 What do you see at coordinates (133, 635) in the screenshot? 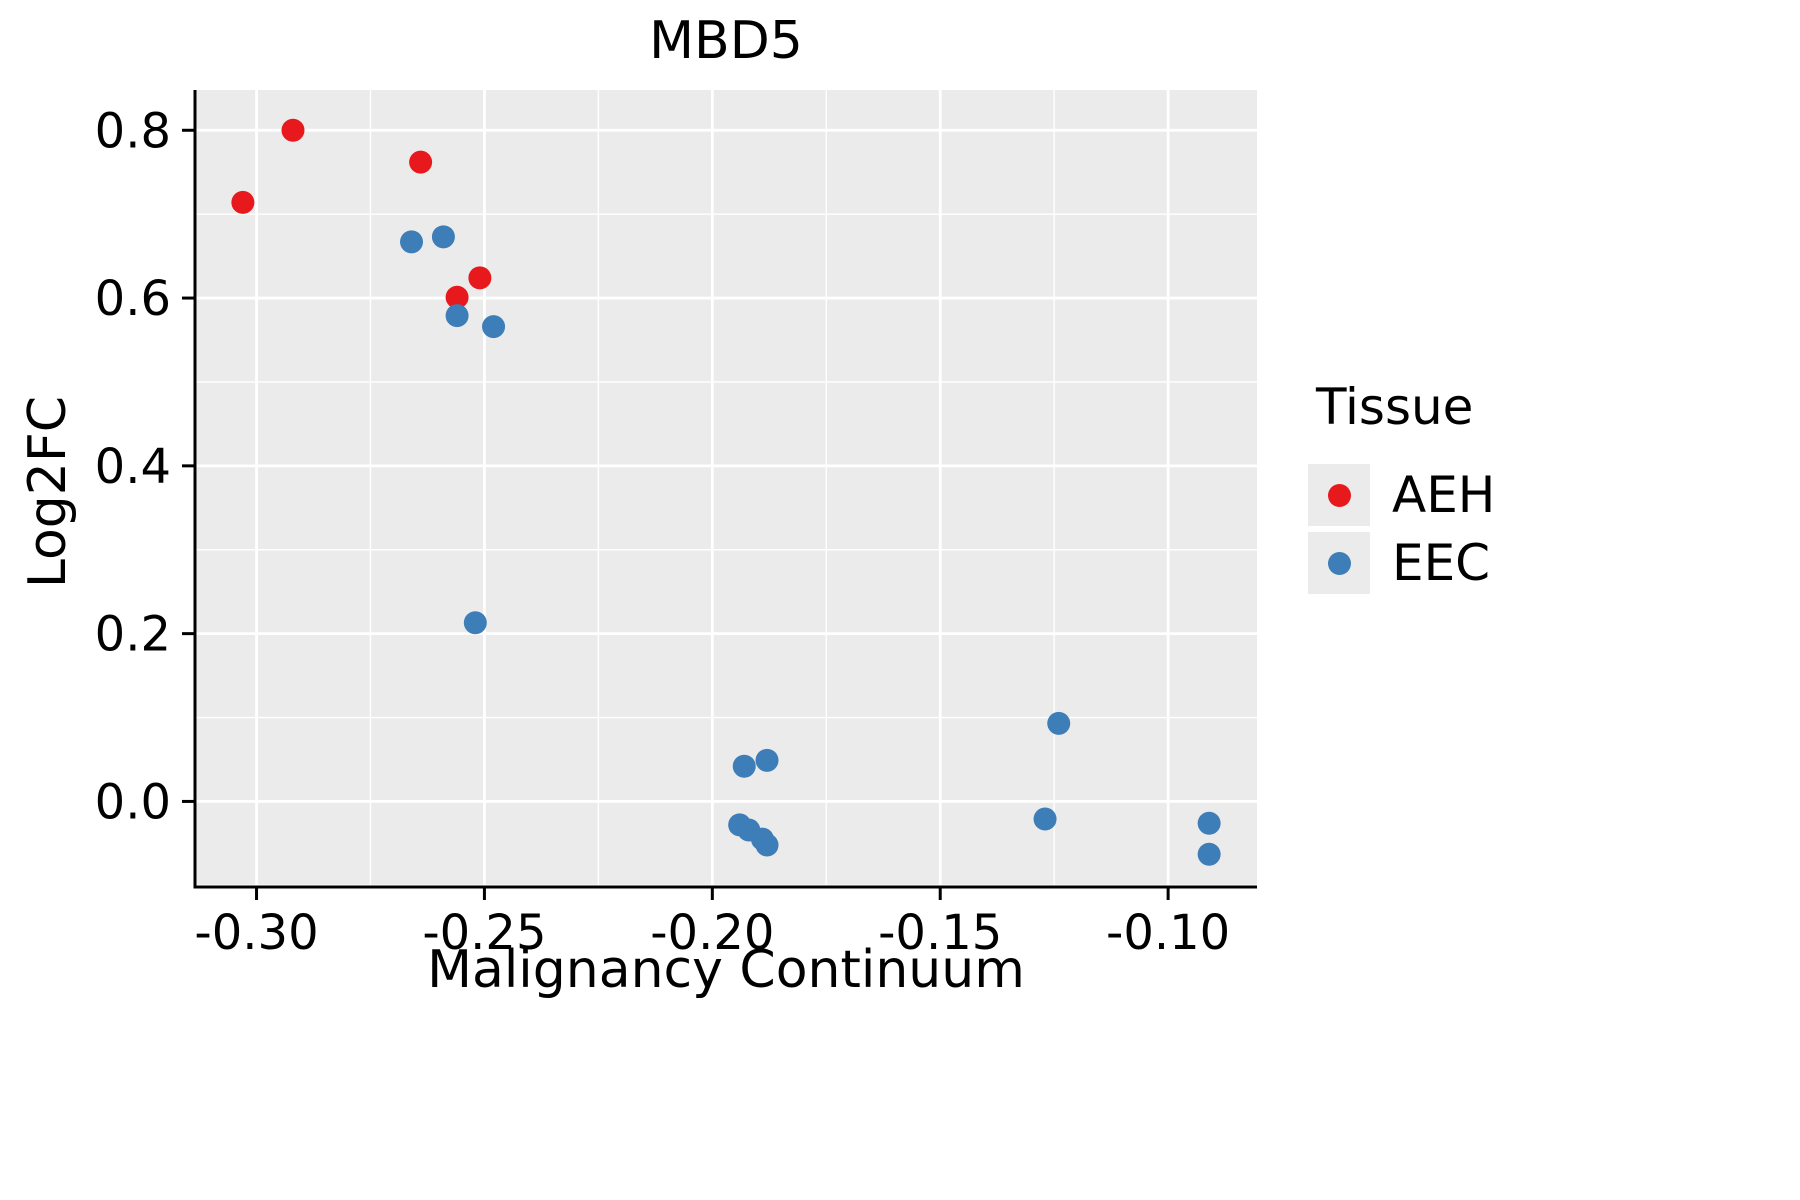
I see `y-tick-label: 0.2` at bounding box center [133, 635].